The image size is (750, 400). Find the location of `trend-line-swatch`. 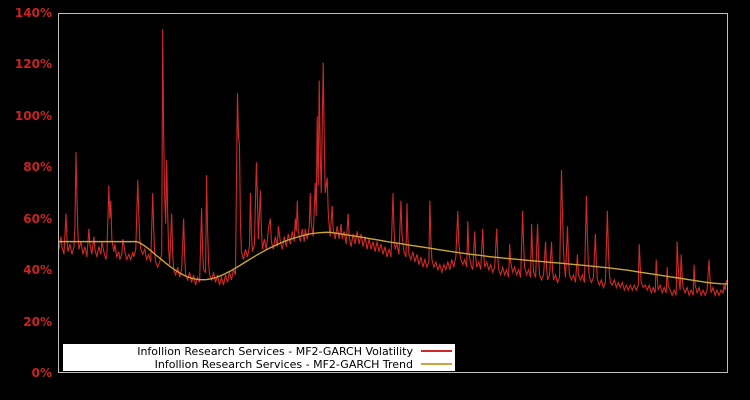

trend-line-swatch is located at coordinates (436, 364).